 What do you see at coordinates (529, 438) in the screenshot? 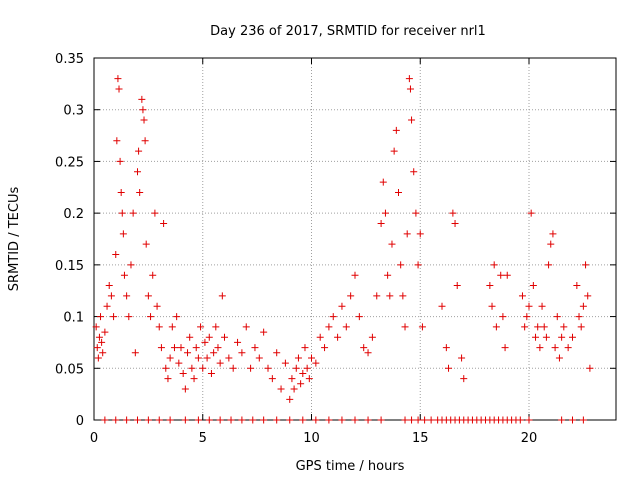
I see `x-tick-label: 20` at bounding box center [529, 438].